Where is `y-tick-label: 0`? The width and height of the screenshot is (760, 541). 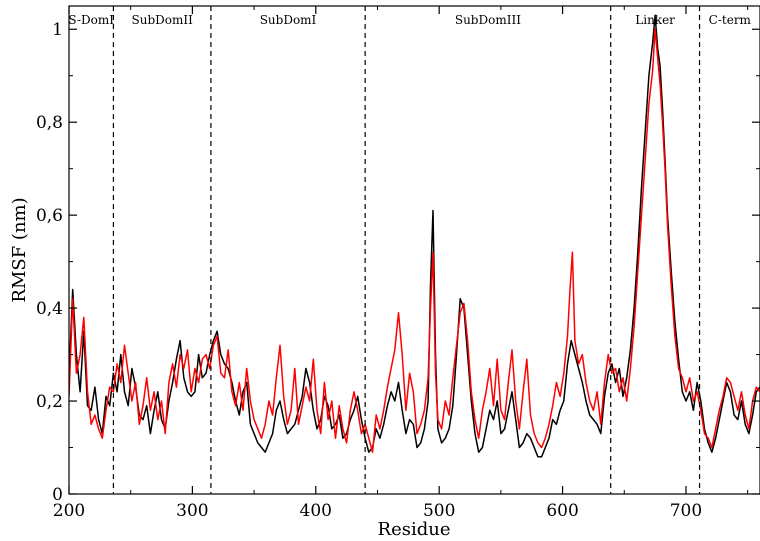
y-tick-label: 0 is located at coordinates (57, 495).